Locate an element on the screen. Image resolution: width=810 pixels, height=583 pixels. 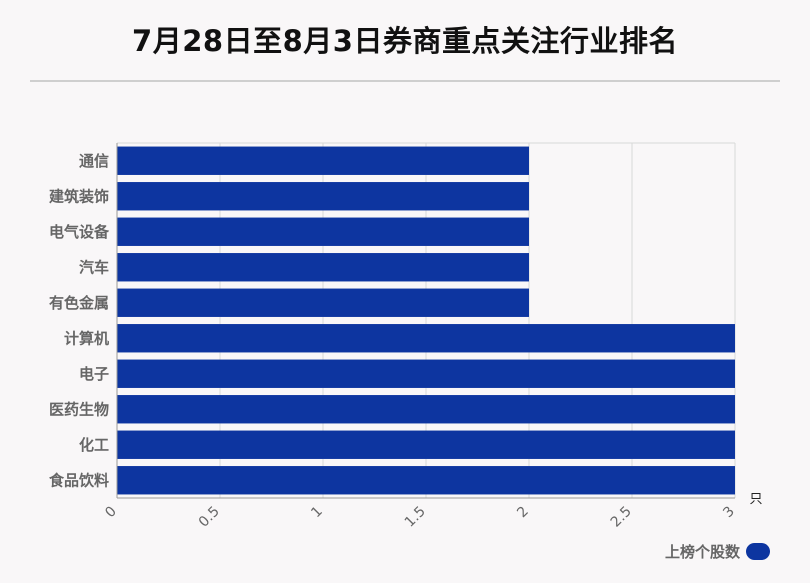
x-tick-label: 2 is located at coordinates (523, 513).